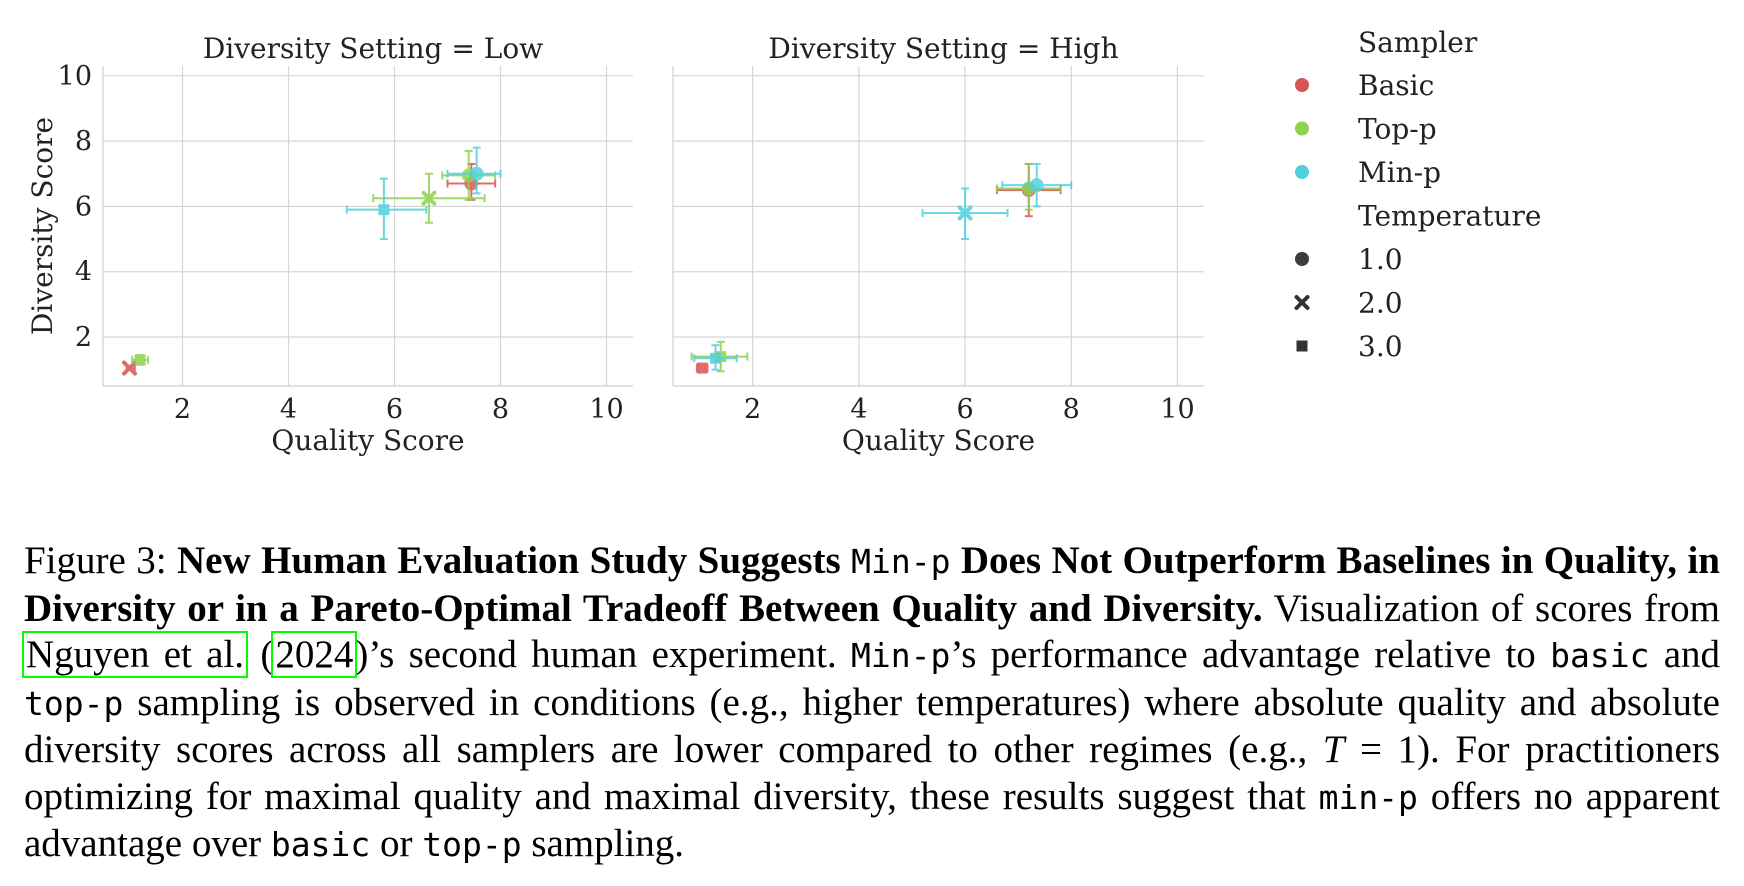  Describe the element at coordinates (1380, 303) in the screenshot. I see `legend-item: 2.0` at that location.